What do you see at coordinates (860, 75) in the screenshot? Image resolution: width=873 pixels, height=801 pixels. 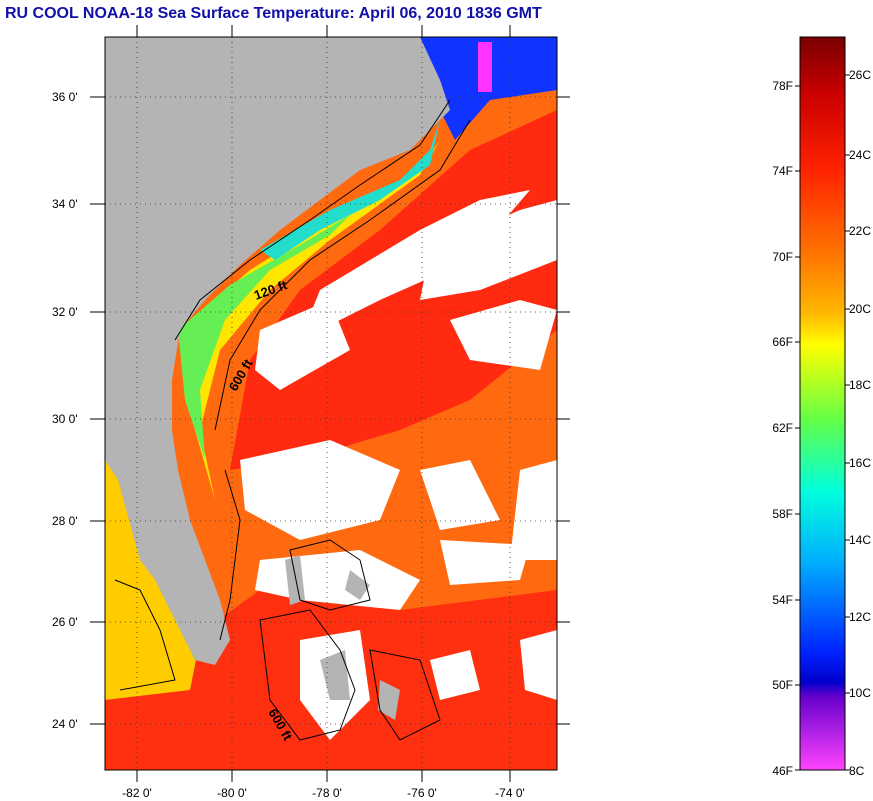 I see `celsius-label: 26C` at bounding box center [860, 75].